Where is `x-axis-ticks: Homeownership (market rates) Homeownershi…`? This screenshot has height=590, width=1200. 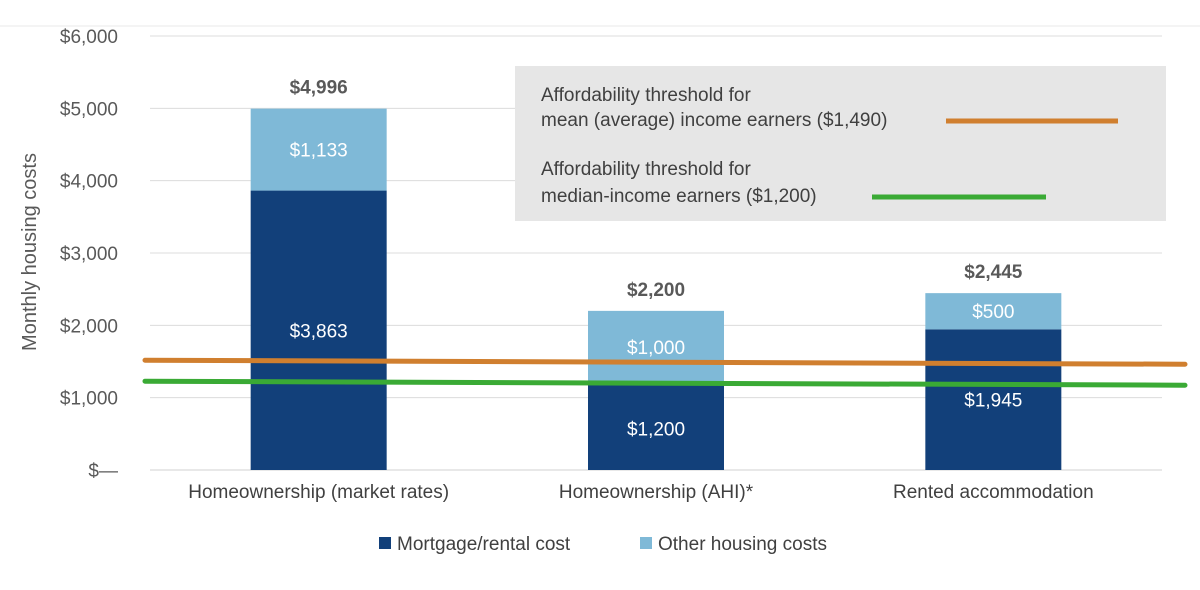
x-axis-ticks: Homeownership (market rates) Homeownershi… is located at coordinates (640, 492).